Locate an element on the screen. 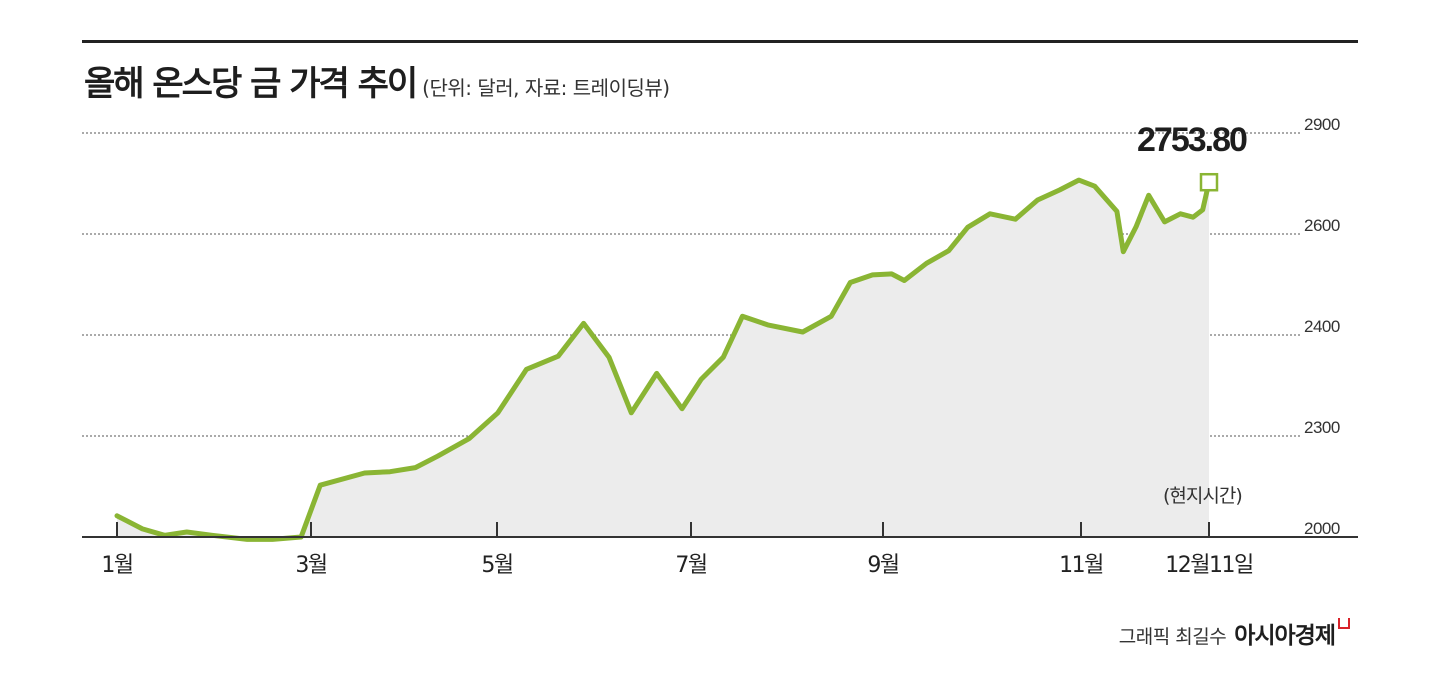 The height and width of the screenshot is (677, 1438). x-tick-label: 3월 is located at coordinates (310, 565).